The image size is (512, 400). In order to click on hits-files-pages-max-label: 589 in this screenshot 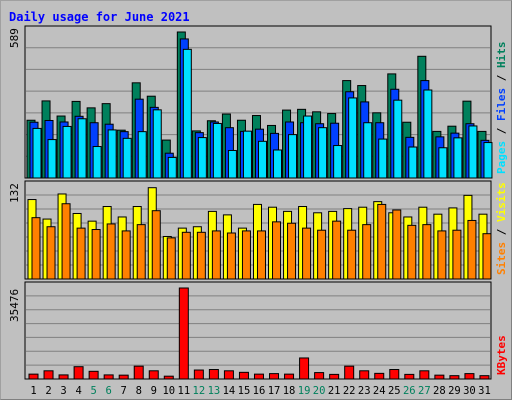, I will do `click(14, 38)`.